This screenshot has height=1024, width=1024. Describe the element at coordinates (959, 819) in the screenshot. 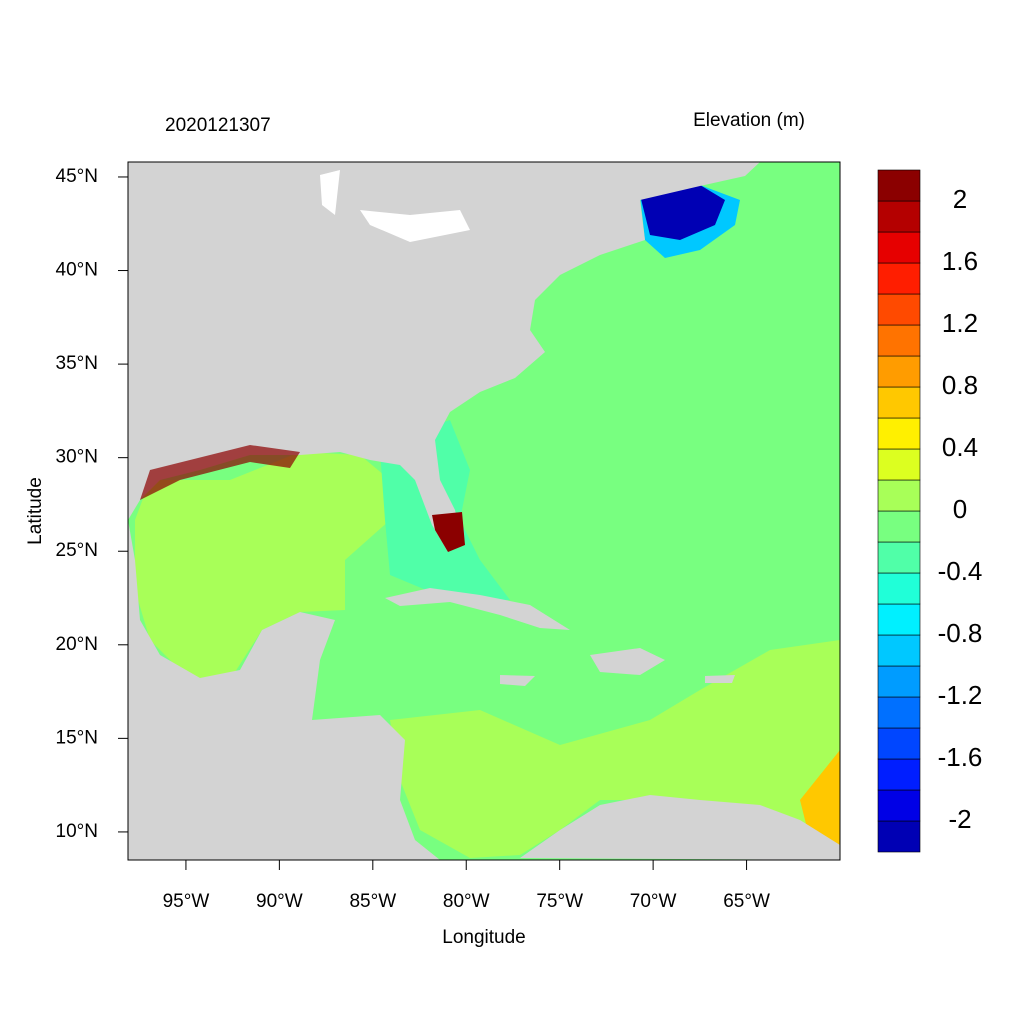

I see `colorbar-label: -2` at that location.